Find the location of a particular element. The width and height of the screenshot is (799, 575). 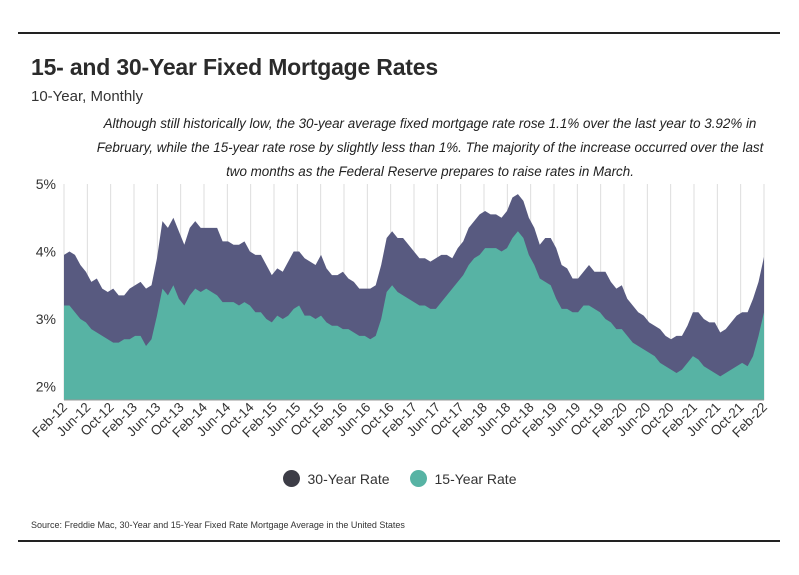

legend-item-30-year: 30-Year Rate is located at coordinates (336, 478).